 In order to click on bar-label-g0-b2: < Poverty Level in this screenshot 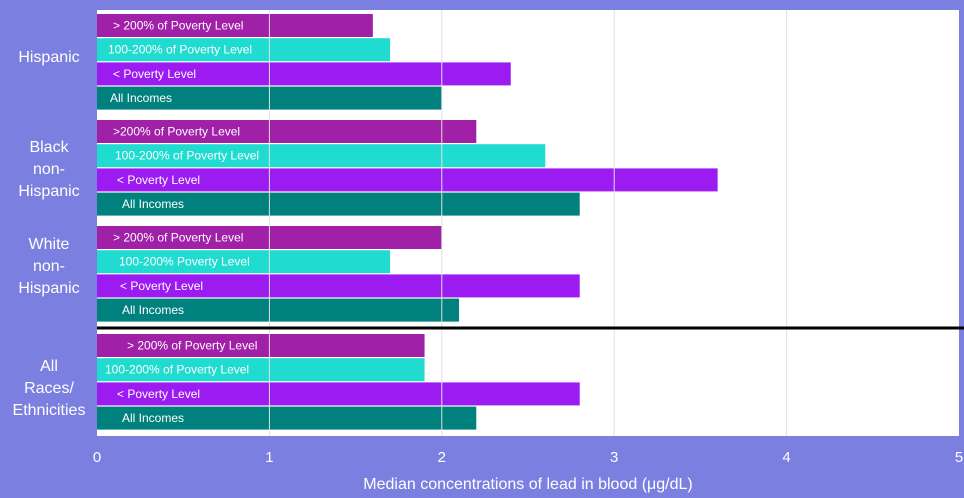, I will do `click(154, 74)`.